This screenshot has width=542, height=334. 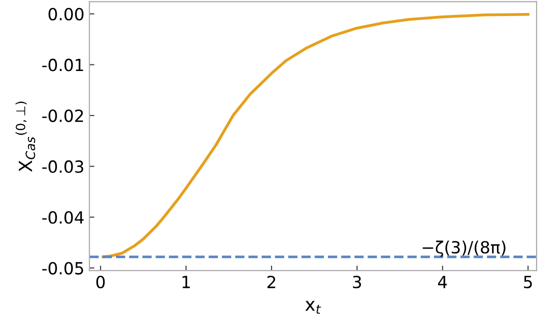 I want to click on x-tick-label: 0, so click(x=100, y=282).